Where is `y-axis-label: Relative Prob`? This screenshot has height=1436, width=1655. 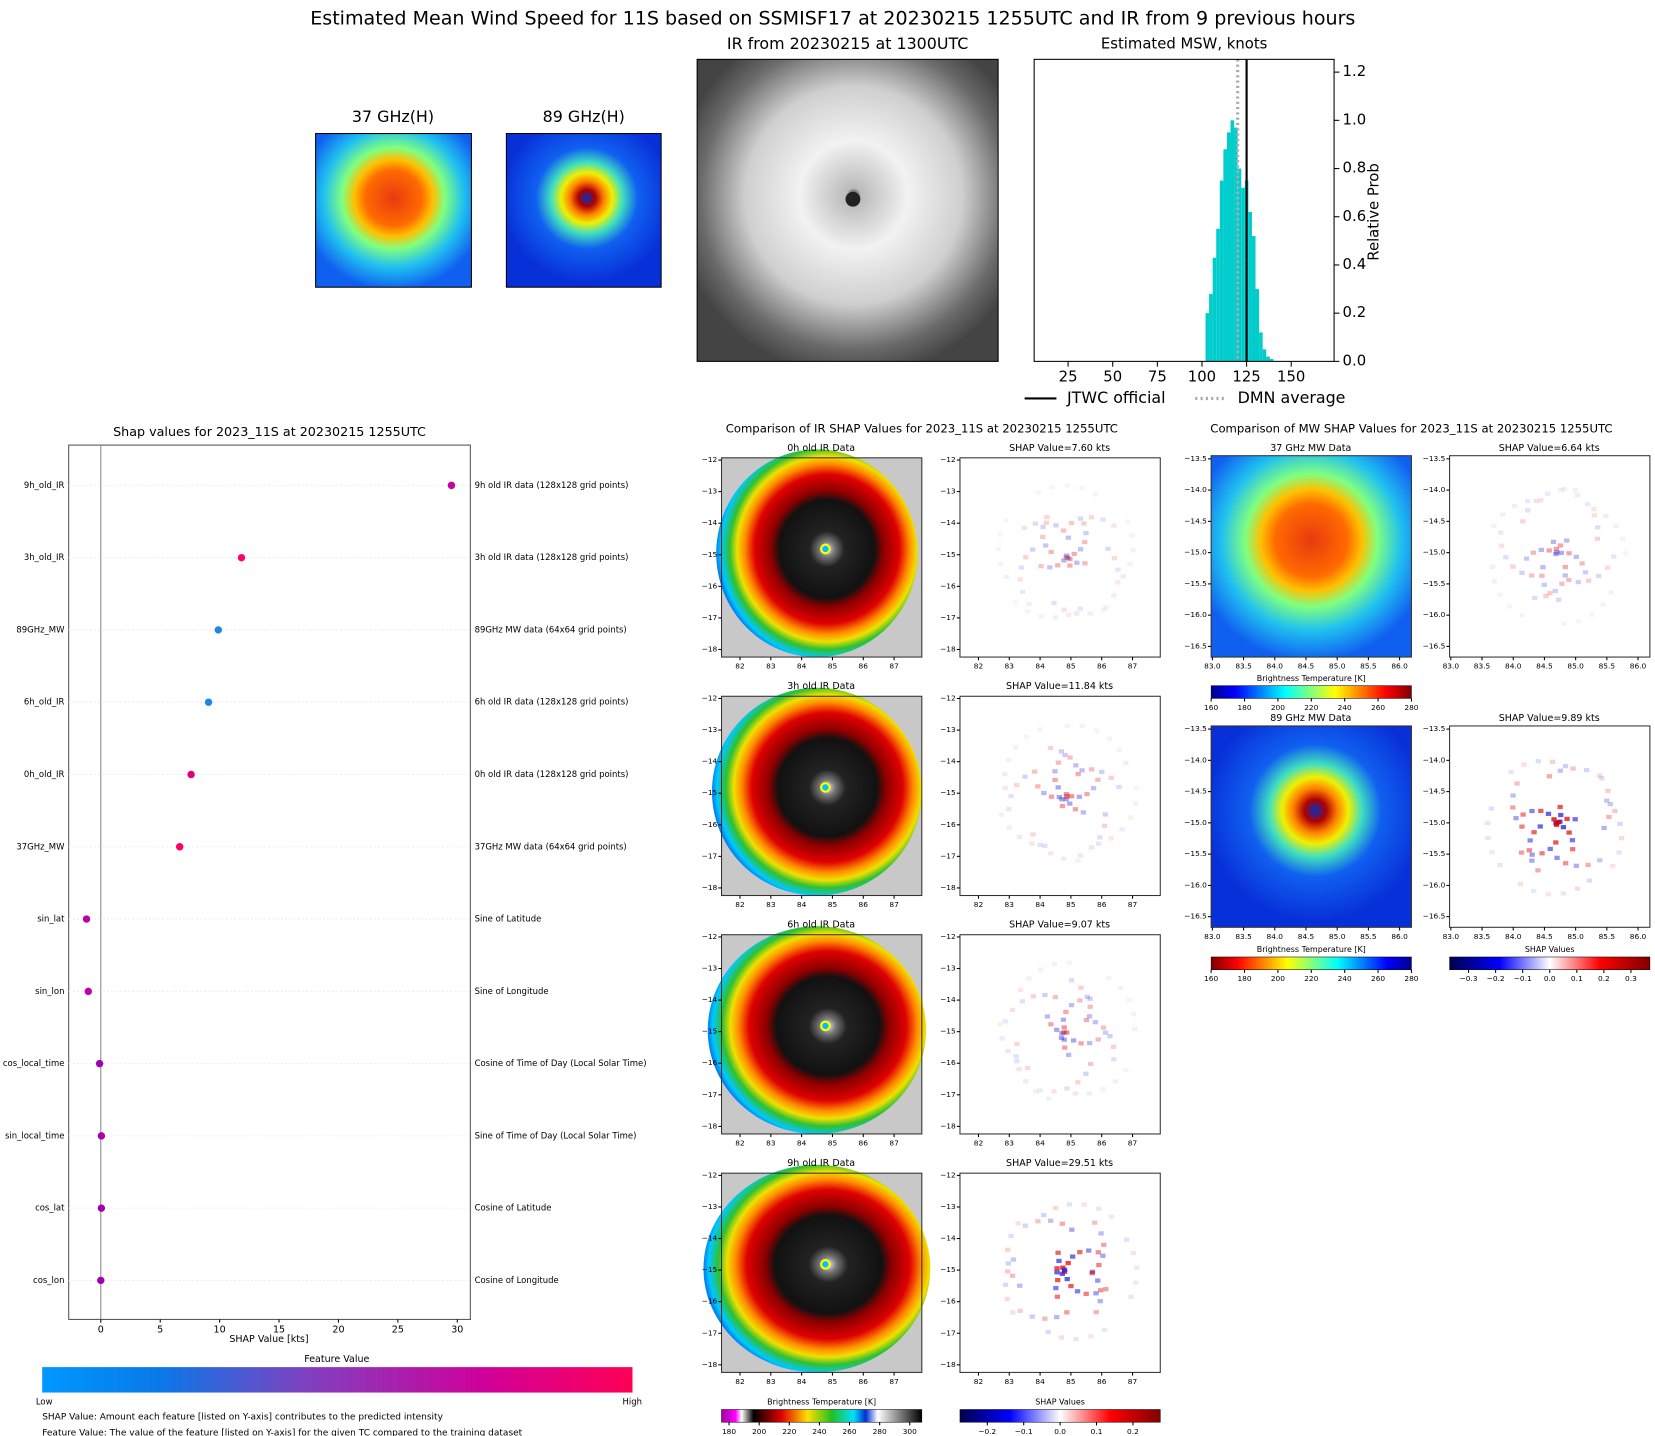 y-axis-label: Relative Prob is located at coordinates (1373, 211).